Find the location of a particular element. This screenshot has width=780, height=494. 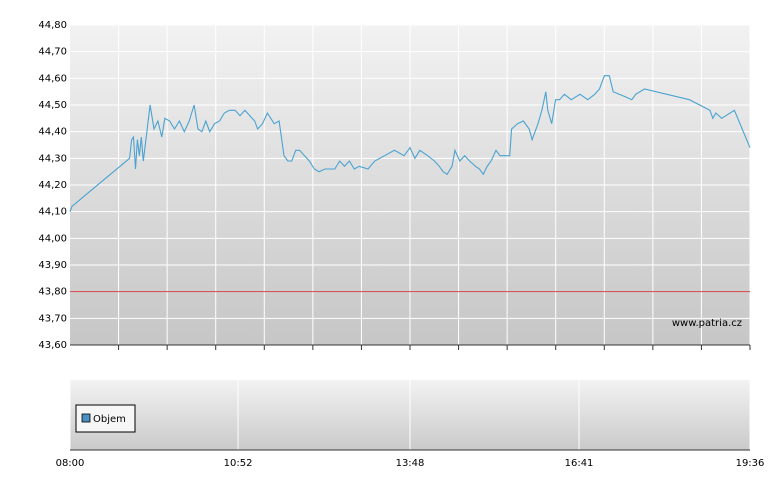

legend-swatch is located at coordinates (86, 418).